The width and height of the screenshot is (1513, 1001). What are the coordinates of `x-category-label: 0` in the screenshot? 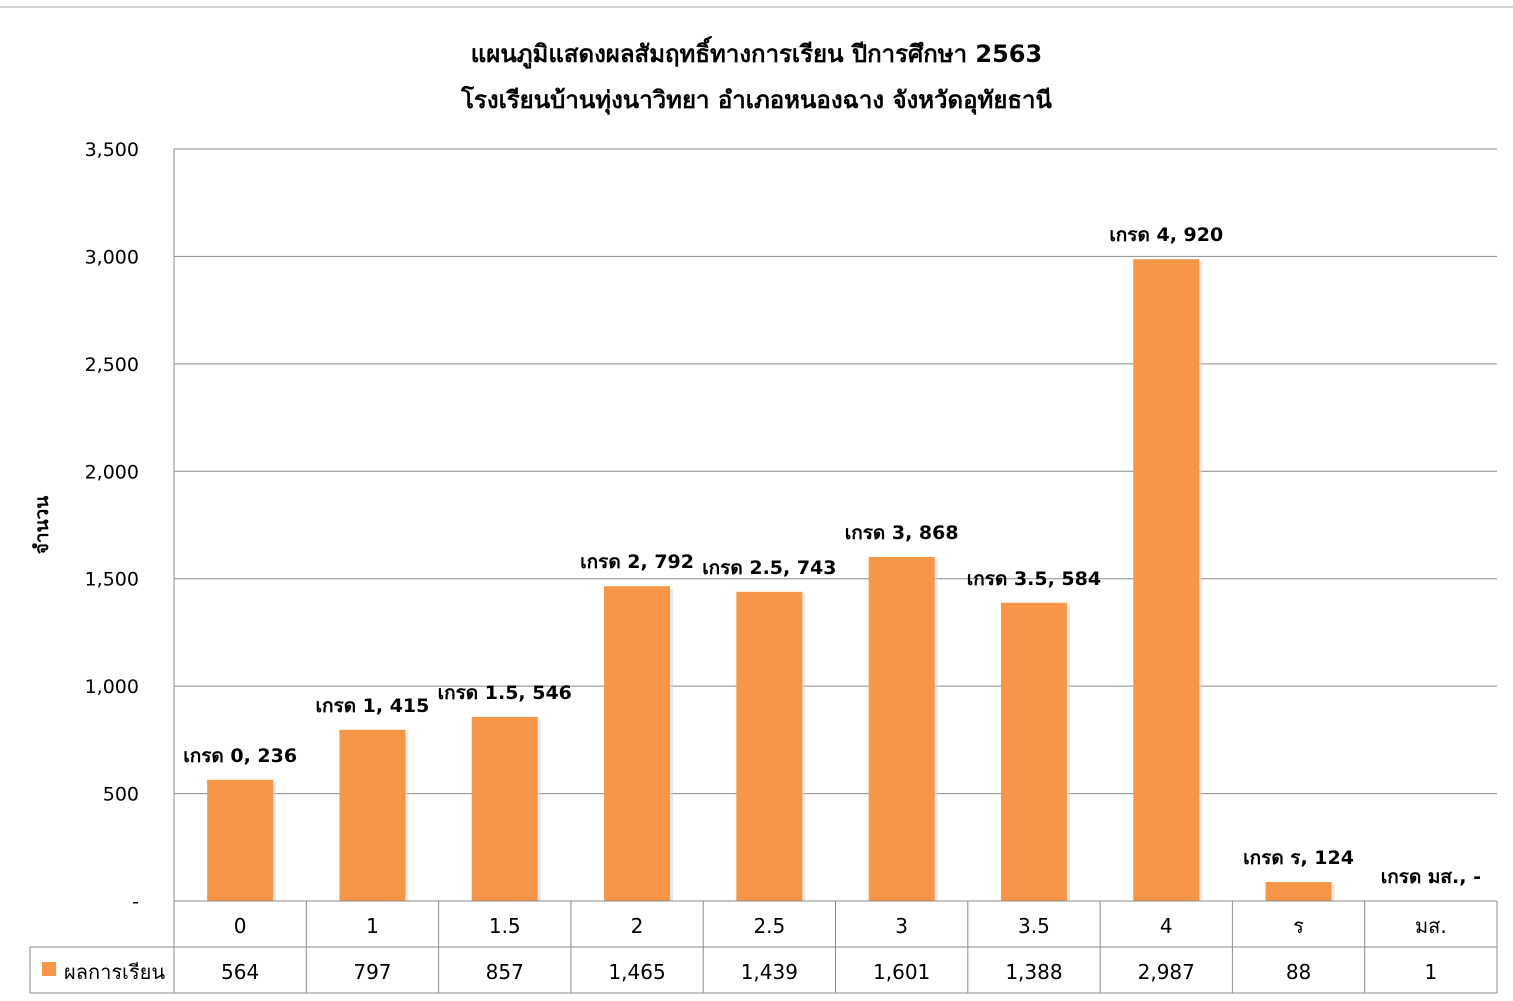 It's located at (240, 926).